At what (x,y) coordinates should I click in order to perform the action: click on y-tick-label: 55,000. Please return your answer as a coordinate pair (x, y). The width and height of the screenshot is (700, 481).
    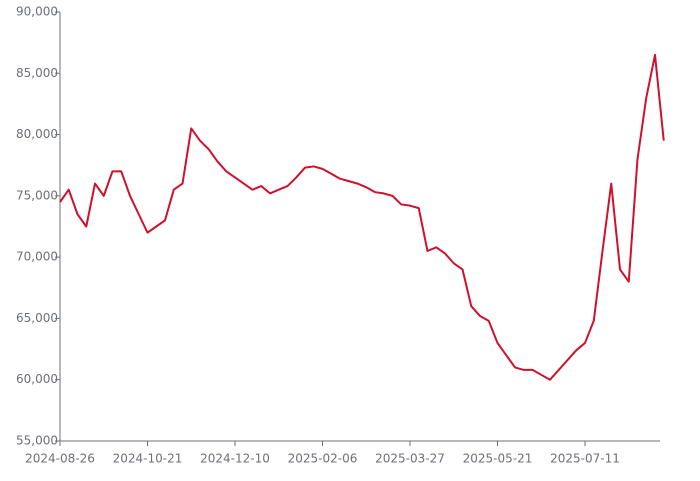
    Looking at the image, I should click on (37, 441).